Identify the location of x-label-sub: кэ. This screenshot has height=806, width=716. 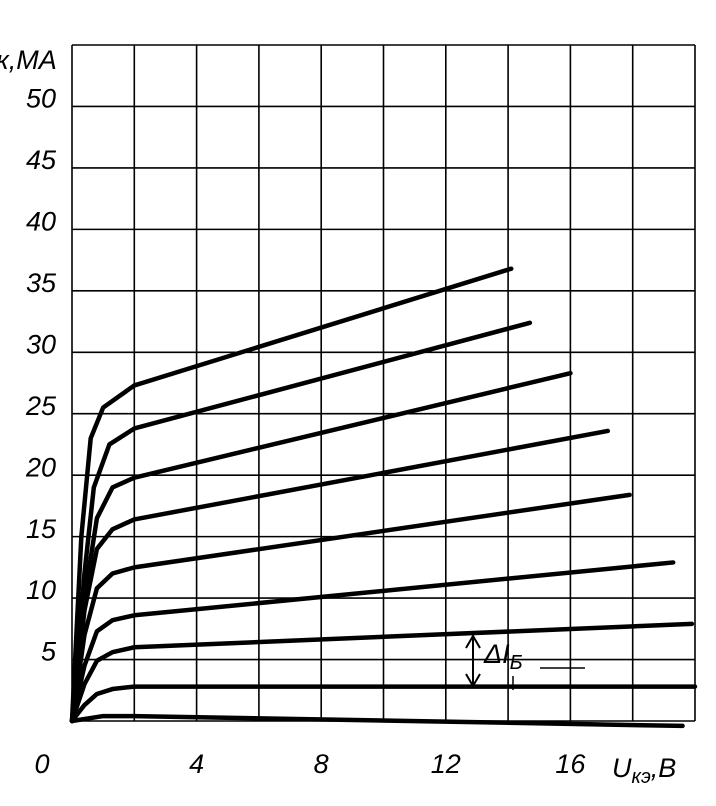
(641, 777).